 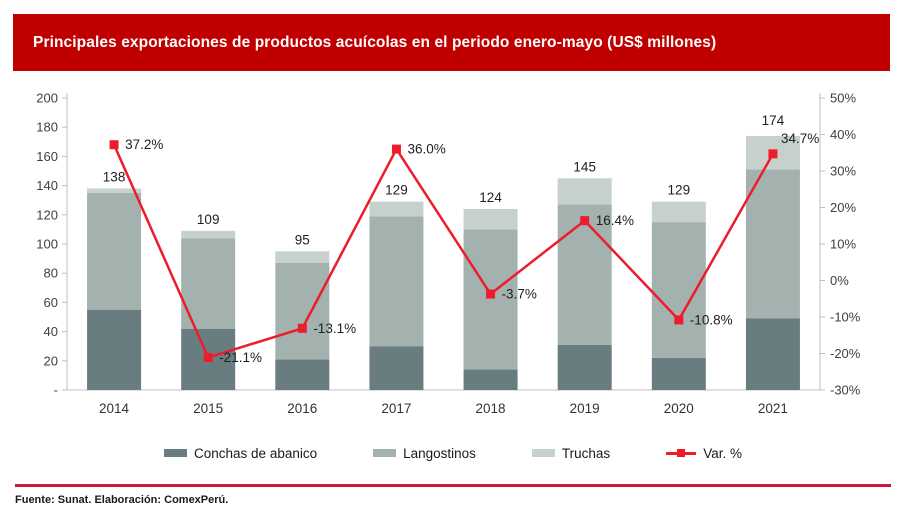 I want to click on variation-value-label: 16.4%, so click(x=615, y=220).